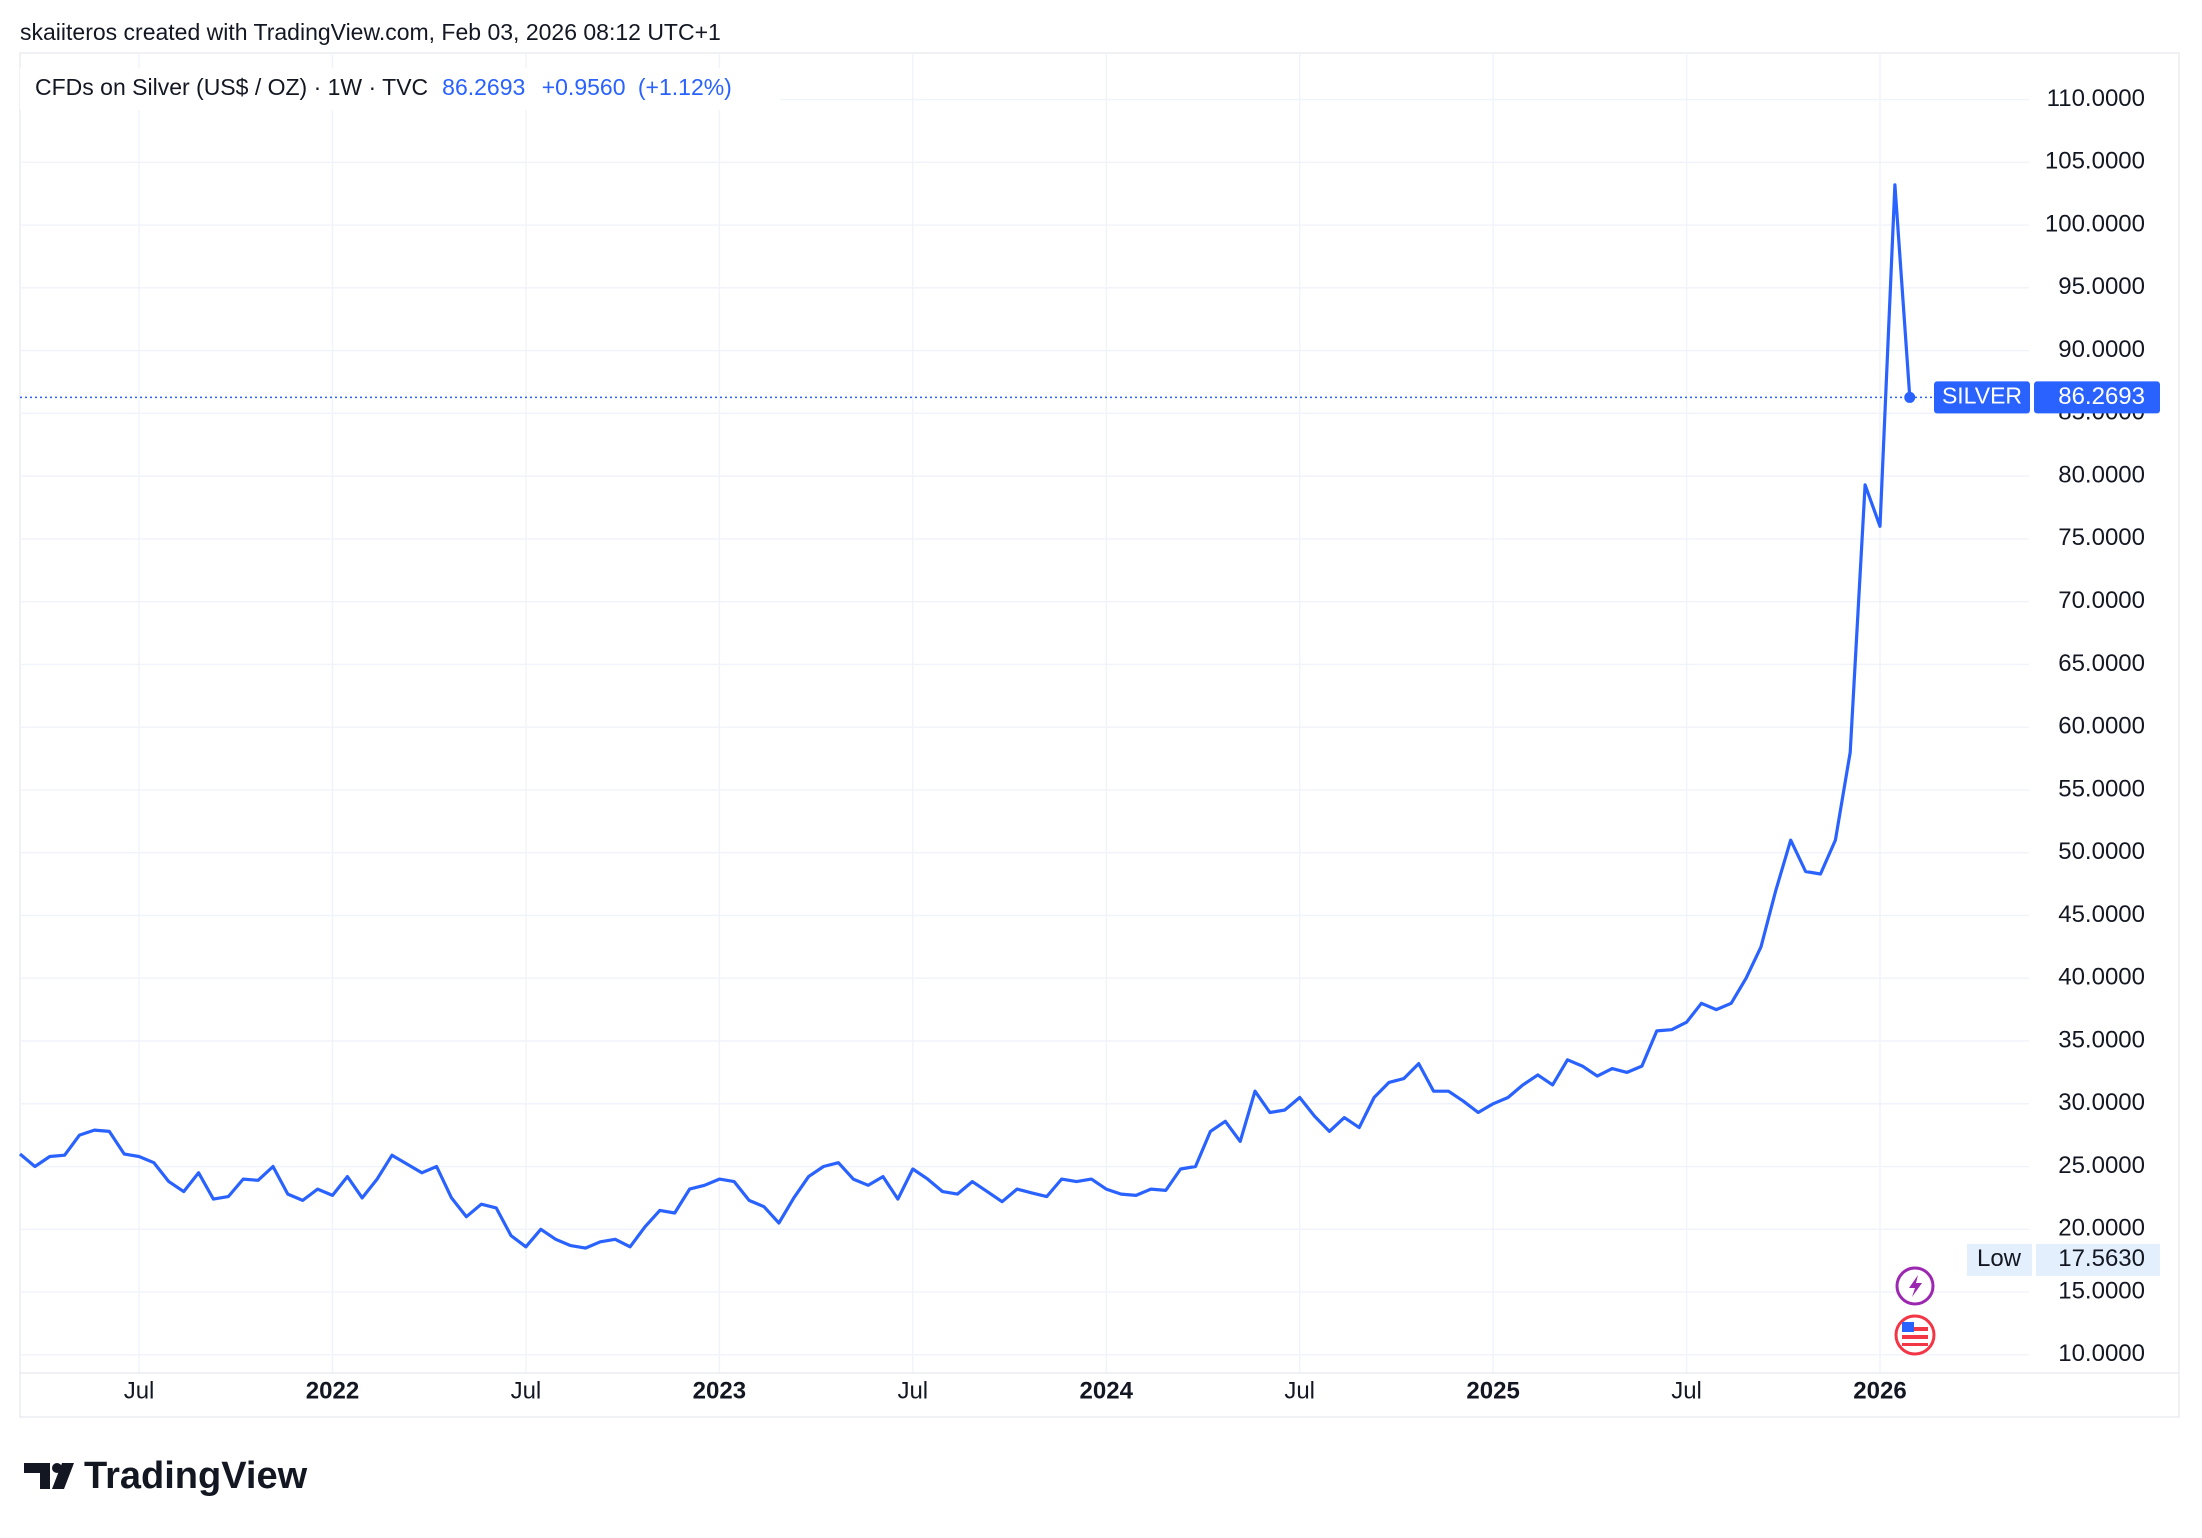  Describe the element at coordinates (2101, 977) in the screenshot. I see `y-tick-label: 40.0000` at that location.